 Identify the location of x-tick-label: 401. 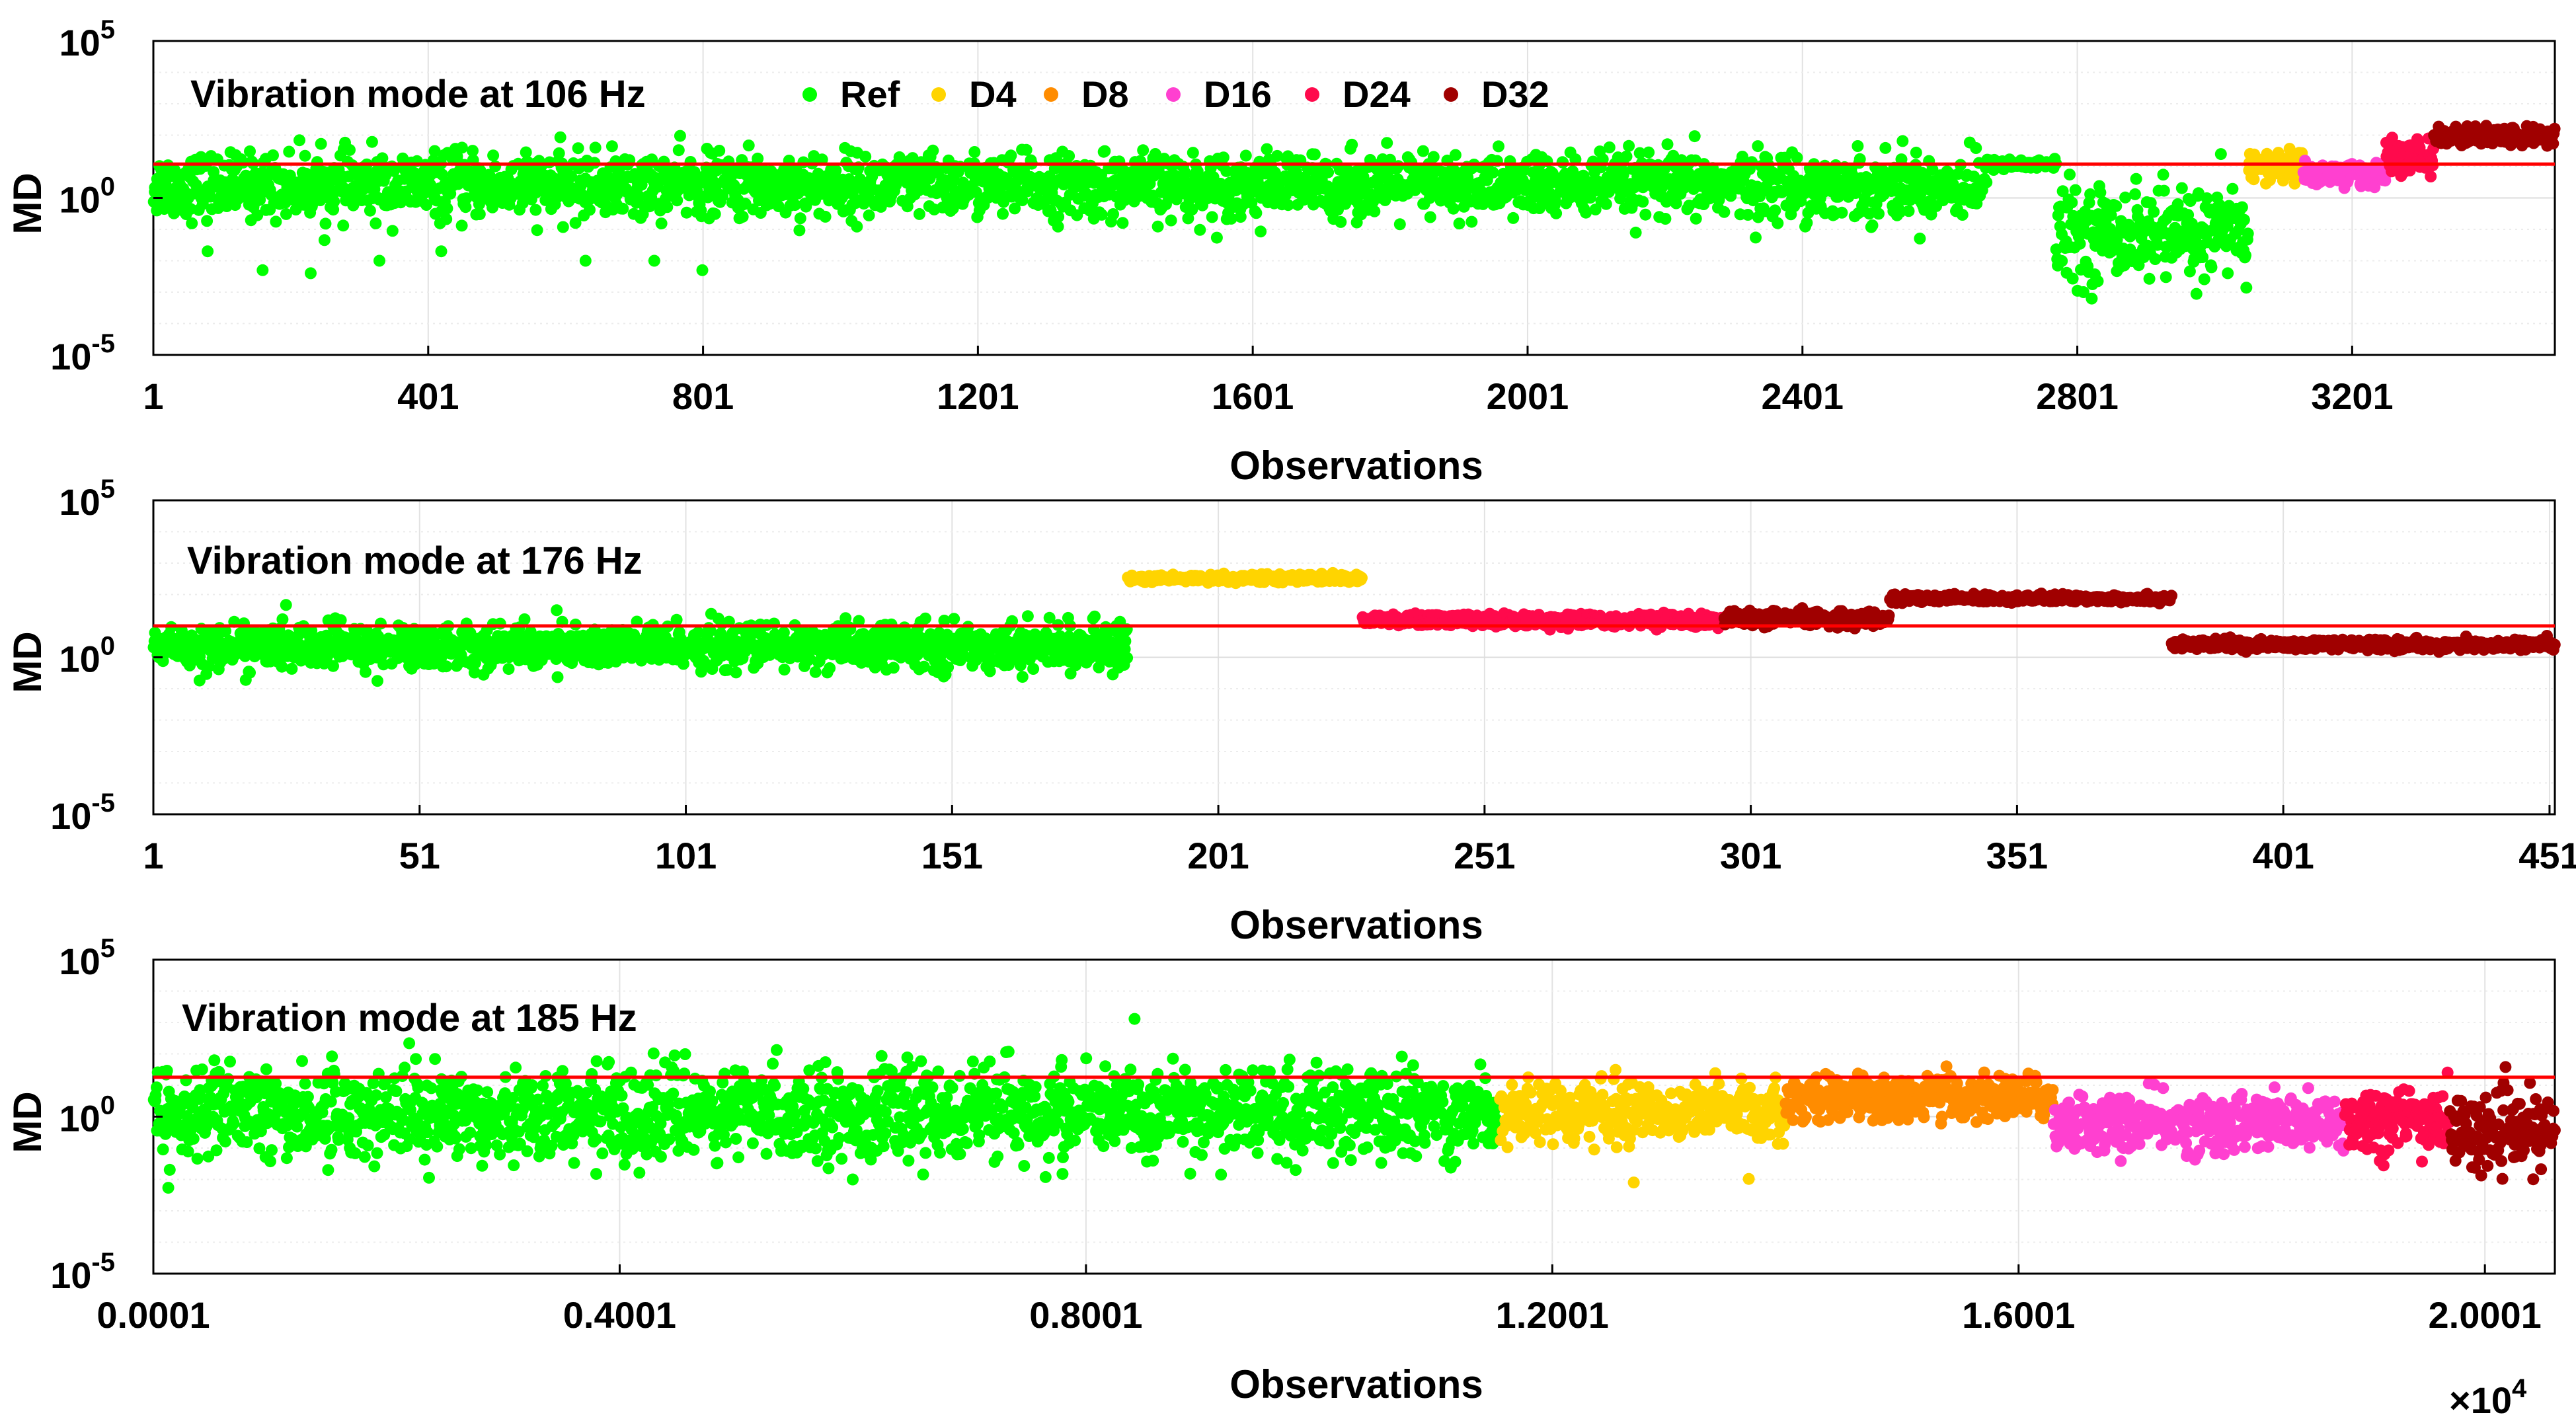
(428, 396).